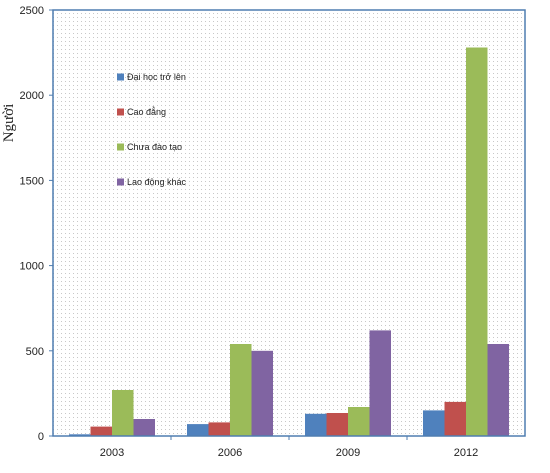 The width and height of the screenshot is (550, 473). I want to click on bar-chưa-đào-tạo-2009, so click(359, 421).